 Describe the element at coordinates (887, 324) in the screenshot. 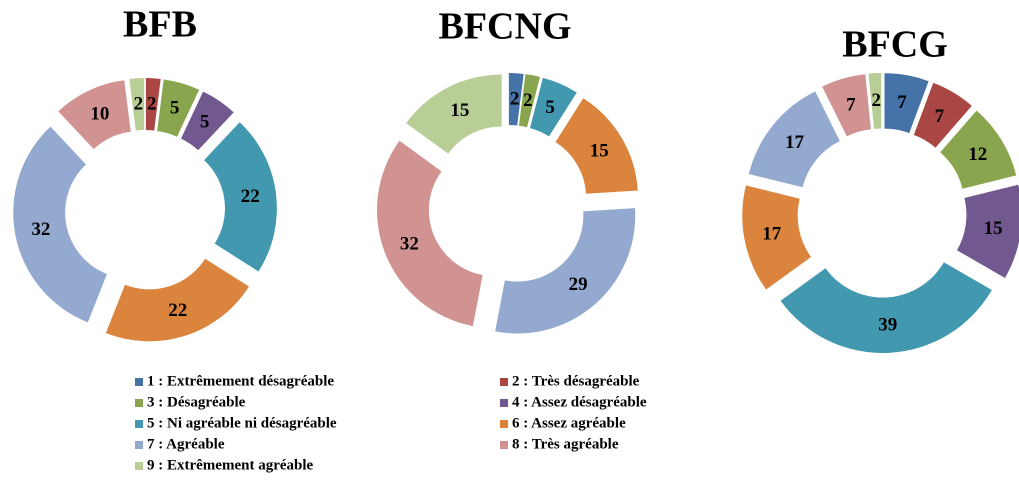

I see `data-label: 39` at that location.